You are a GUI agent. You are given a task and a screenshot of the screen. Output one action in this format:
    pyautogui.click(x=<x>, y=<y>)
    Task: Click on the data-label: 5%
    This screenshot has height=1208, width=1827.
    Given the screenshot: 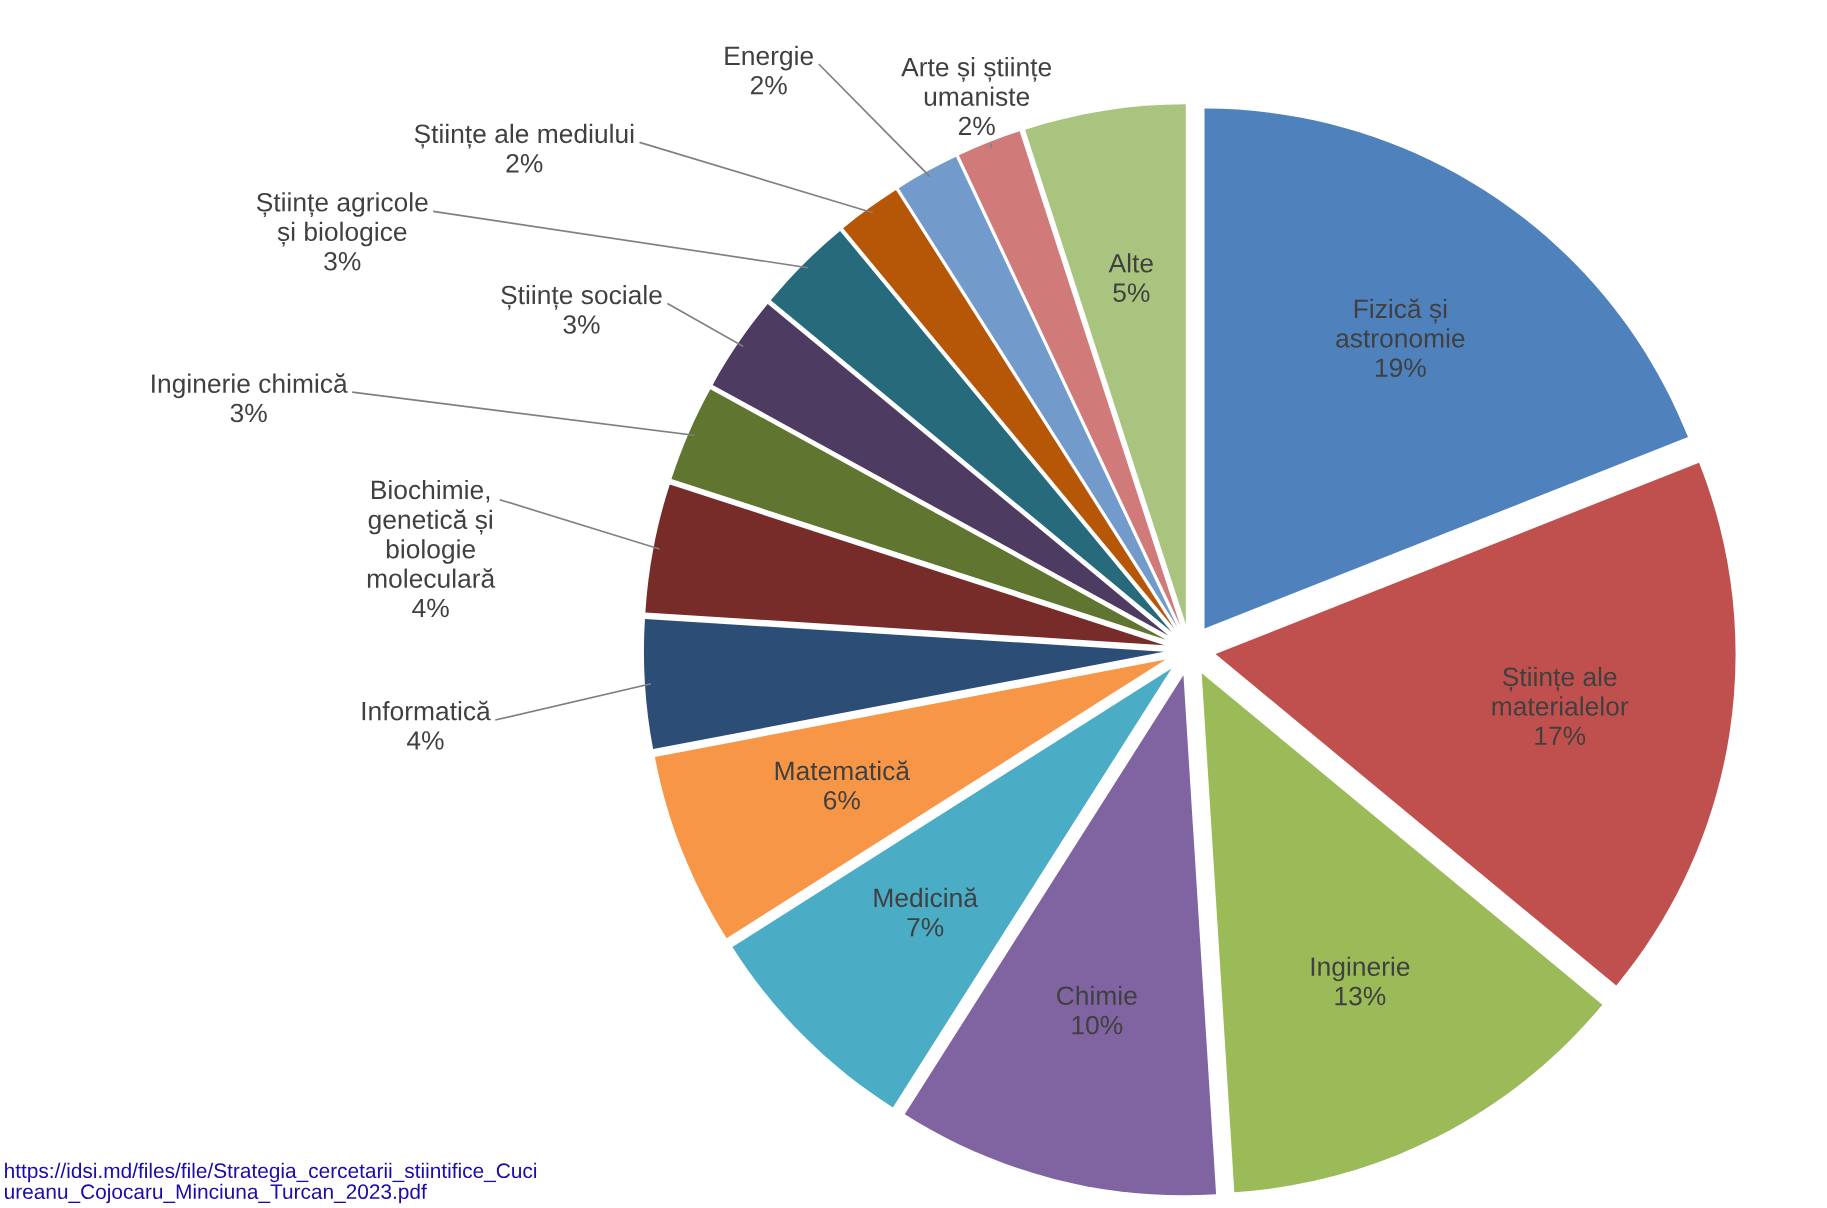 What is the action you would take?
    pyautogui.click(x=1131, y=292)
    